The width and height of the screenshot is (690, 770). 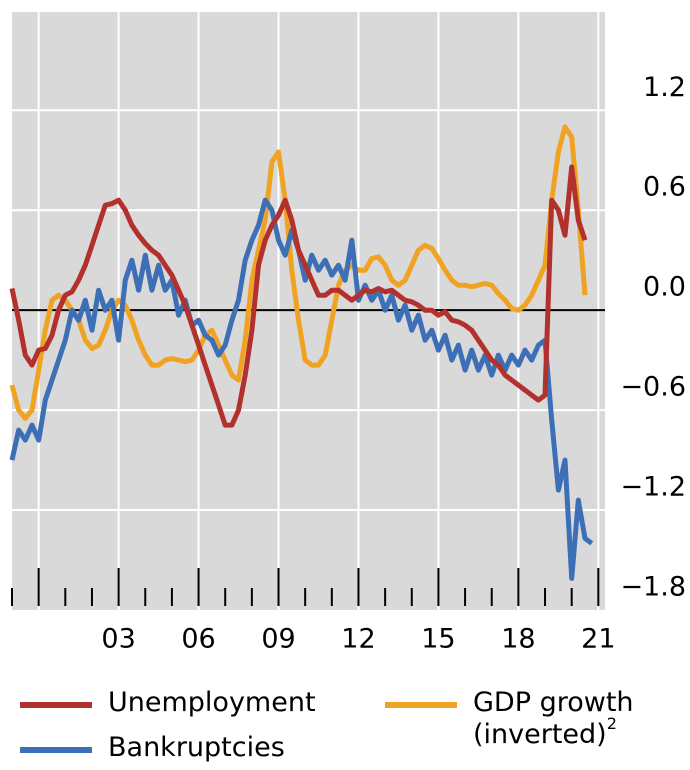 I want to click on x-tick-label: 21, so click(x=598, y=639).